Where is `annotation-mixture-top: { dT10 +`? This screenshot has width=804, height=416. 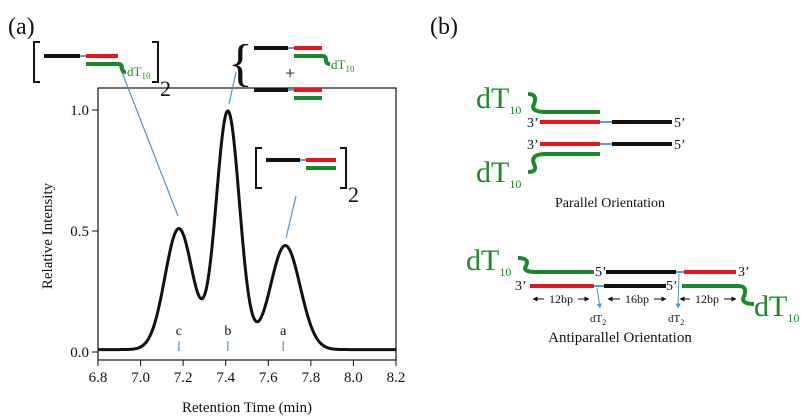 annotation-mixture-top: { dT10 + is located at coordinates (291, 67).